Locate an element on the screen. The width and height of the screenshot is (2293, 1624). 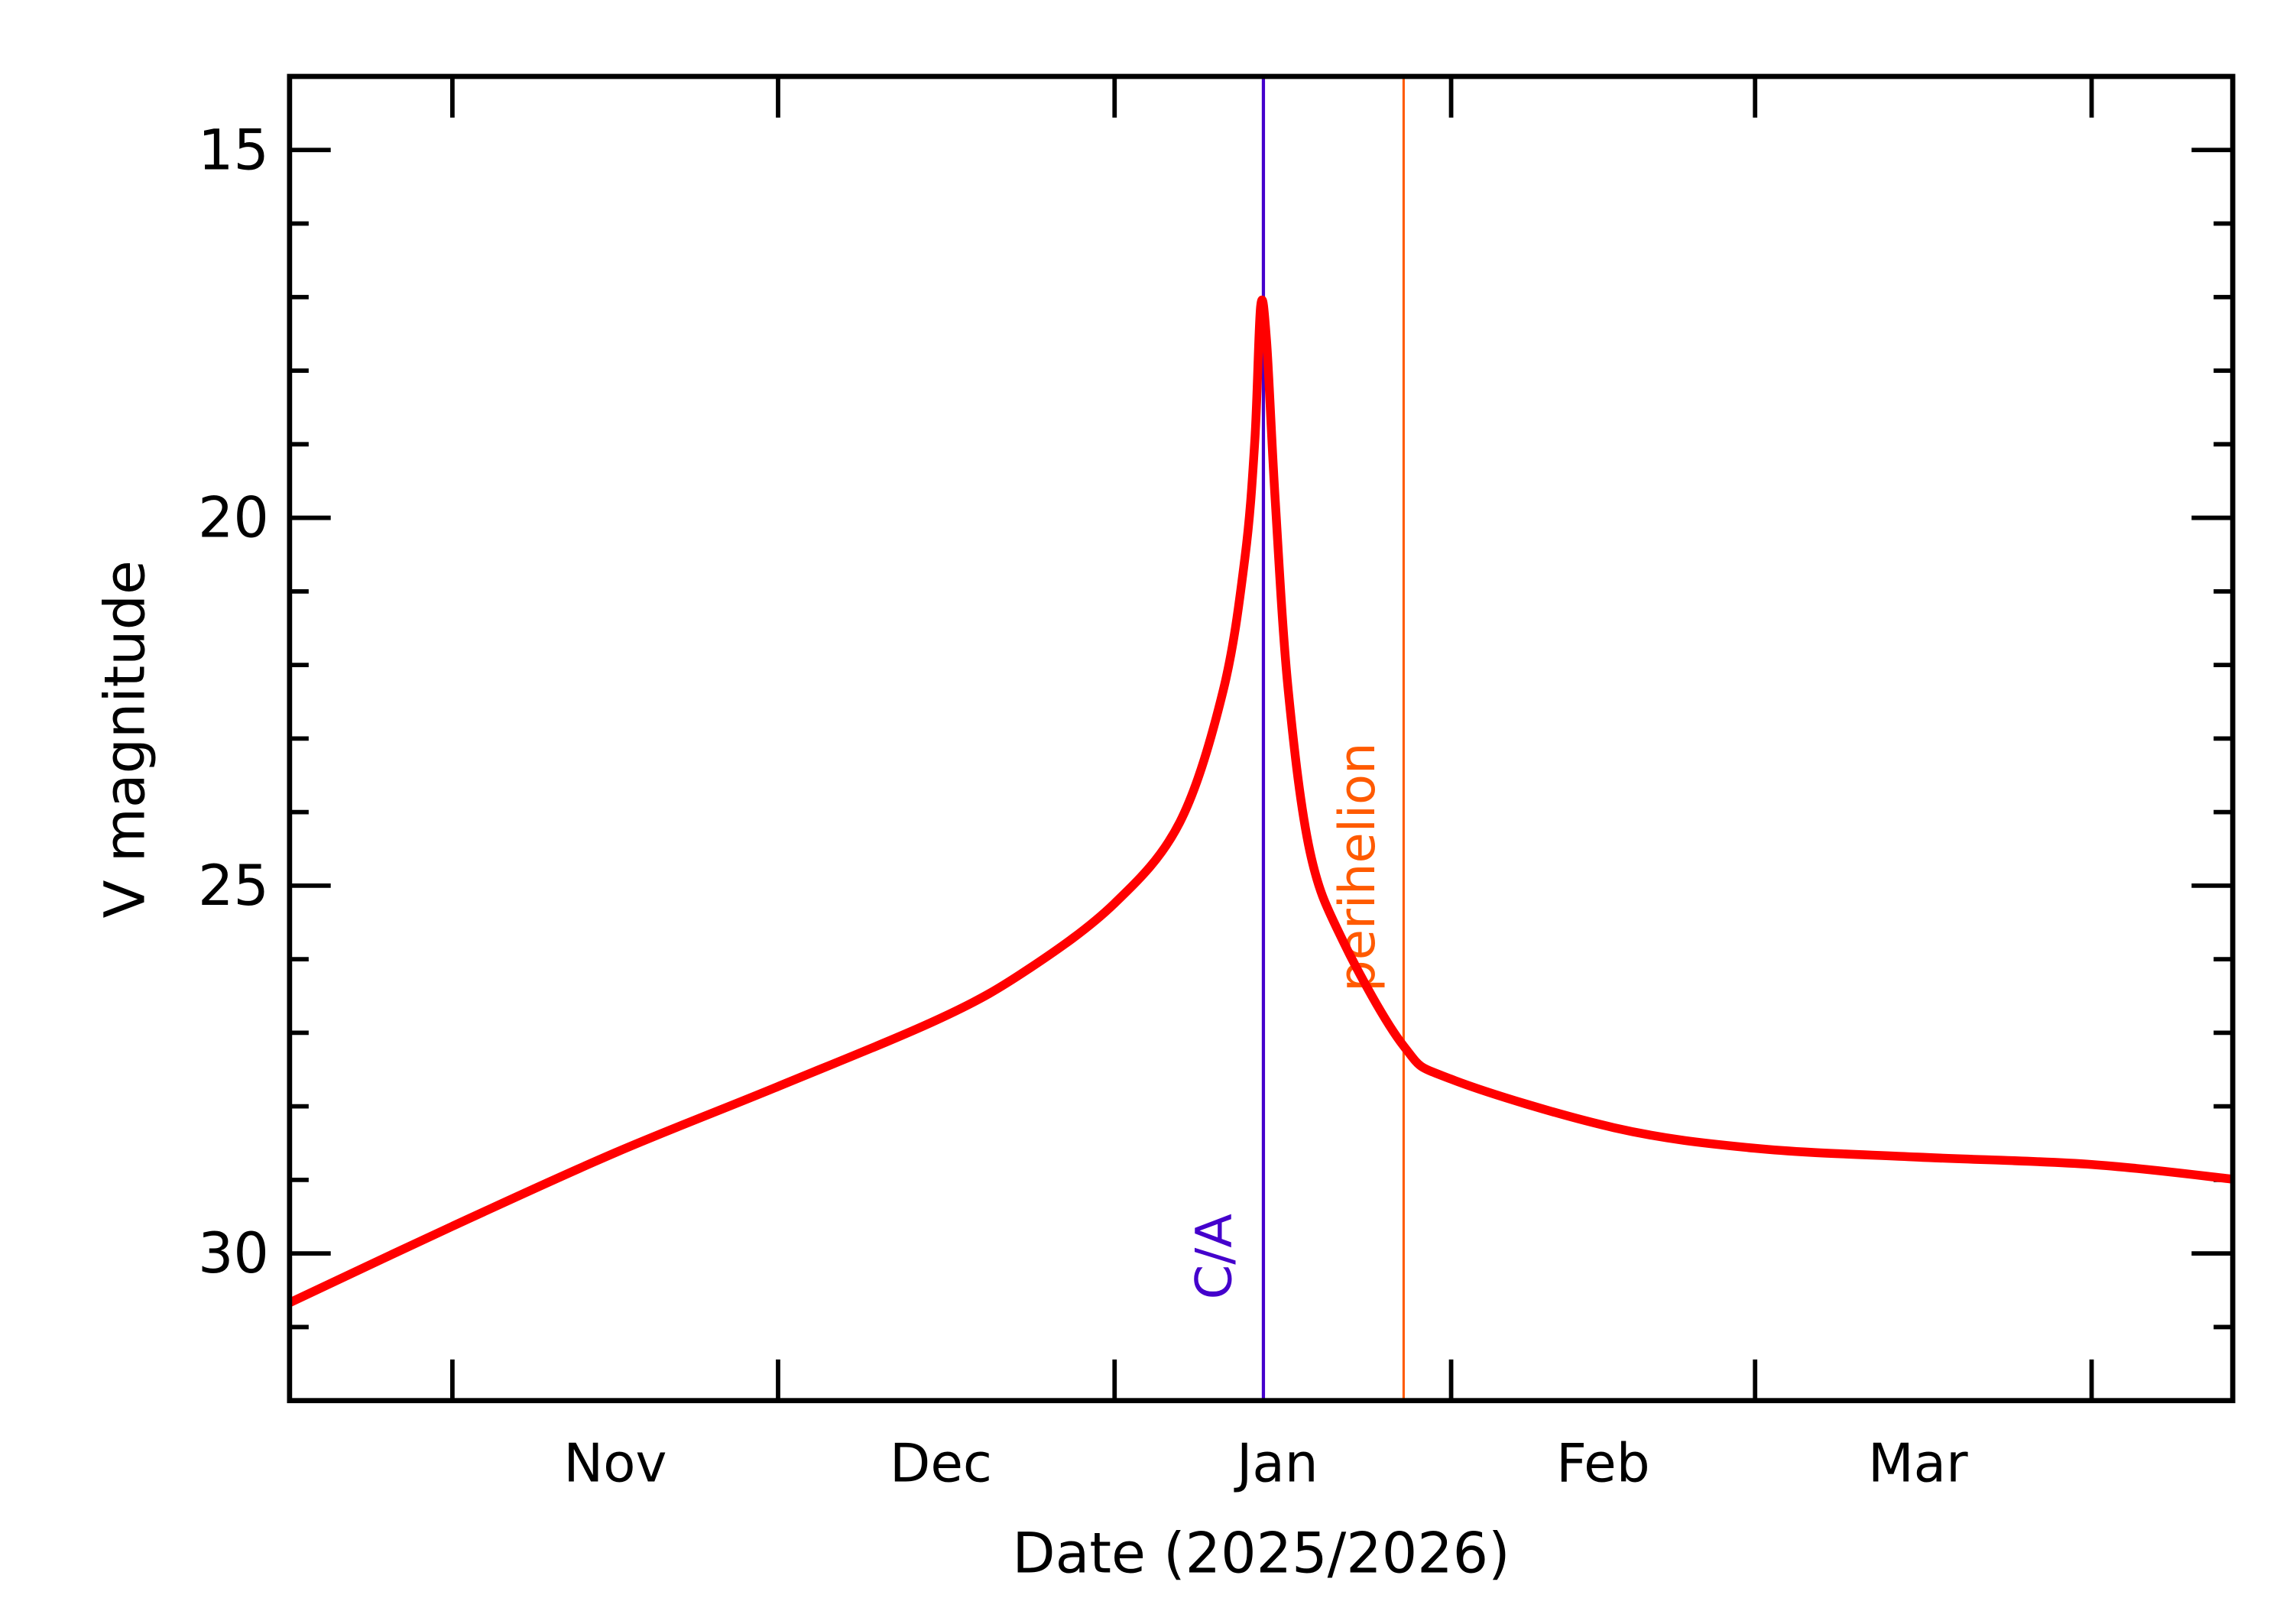
annotation-label: C/A is located at coordinates (1214, 1257).